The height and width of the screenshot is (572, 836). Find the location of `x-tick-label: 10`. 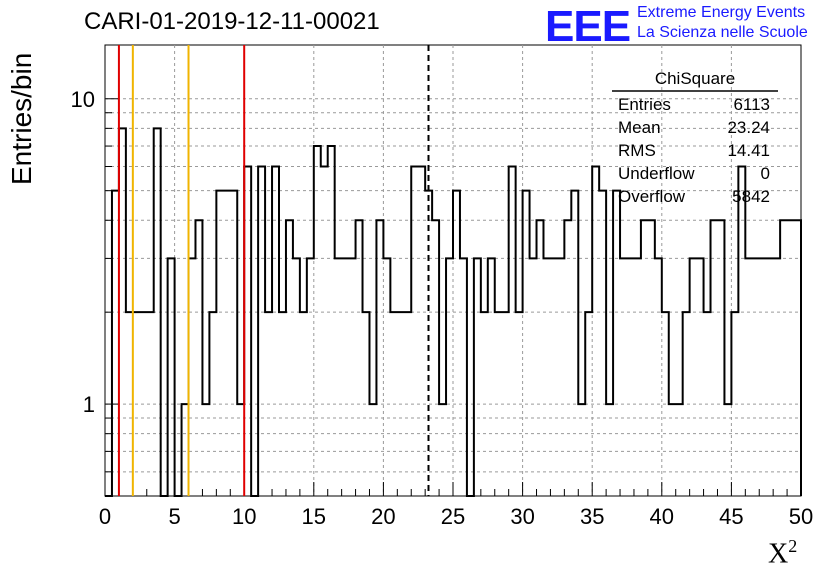

x-tick-label: 10 is located at coordinates (244, 516).